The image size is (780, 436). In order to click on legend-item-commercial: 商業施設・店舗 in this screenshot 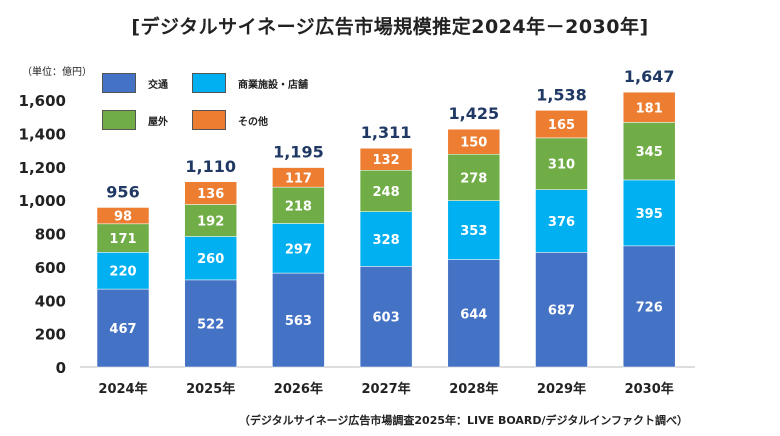, I will do `click(250, 83)`.